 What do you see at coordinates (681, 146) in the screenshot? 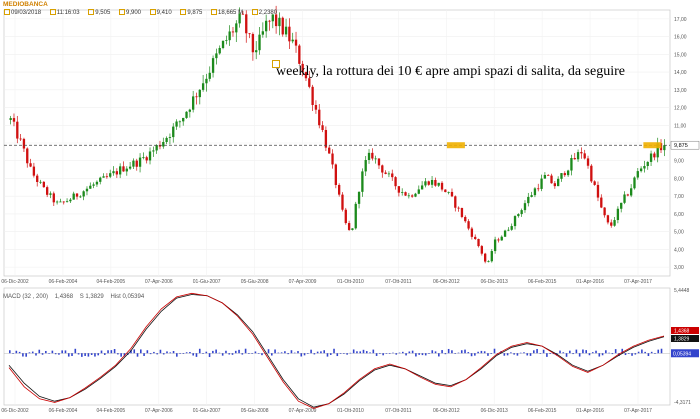
I see `last-price-label: 9,875` at bounding box center [681, 146].